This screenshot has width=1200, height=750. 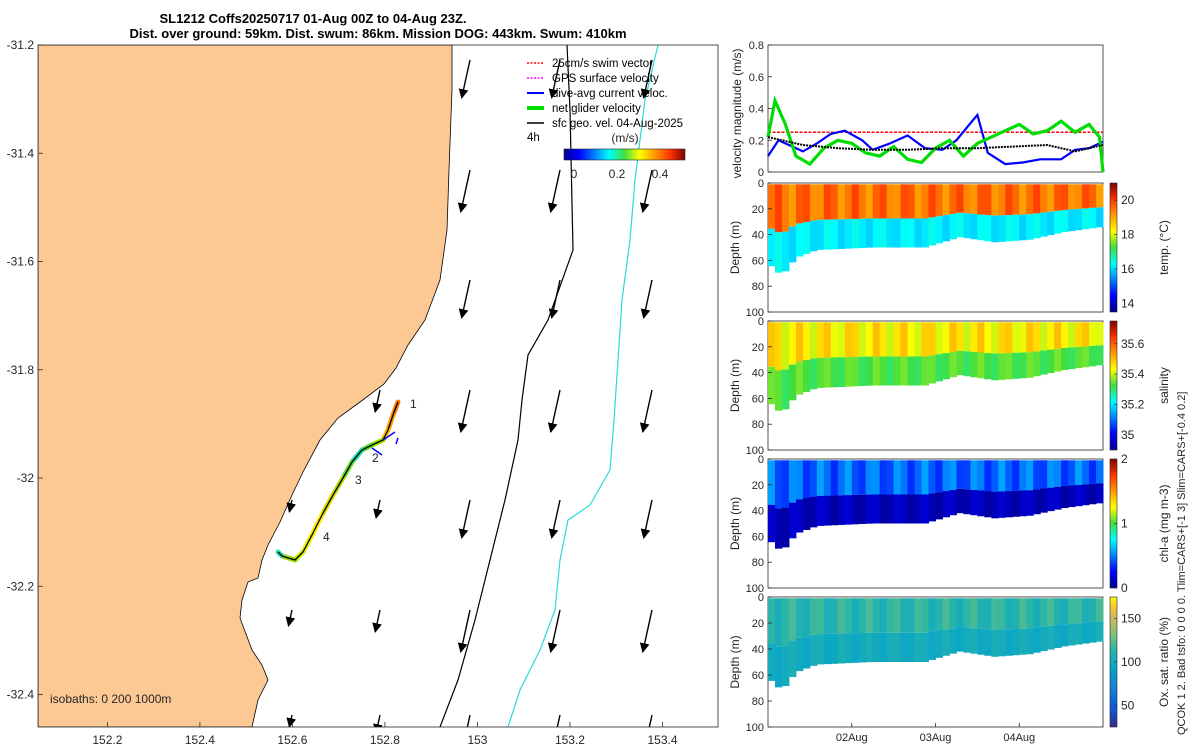 I want to click on chlorophyll-ytick-label-0: 0, so click(x=761, y=460).